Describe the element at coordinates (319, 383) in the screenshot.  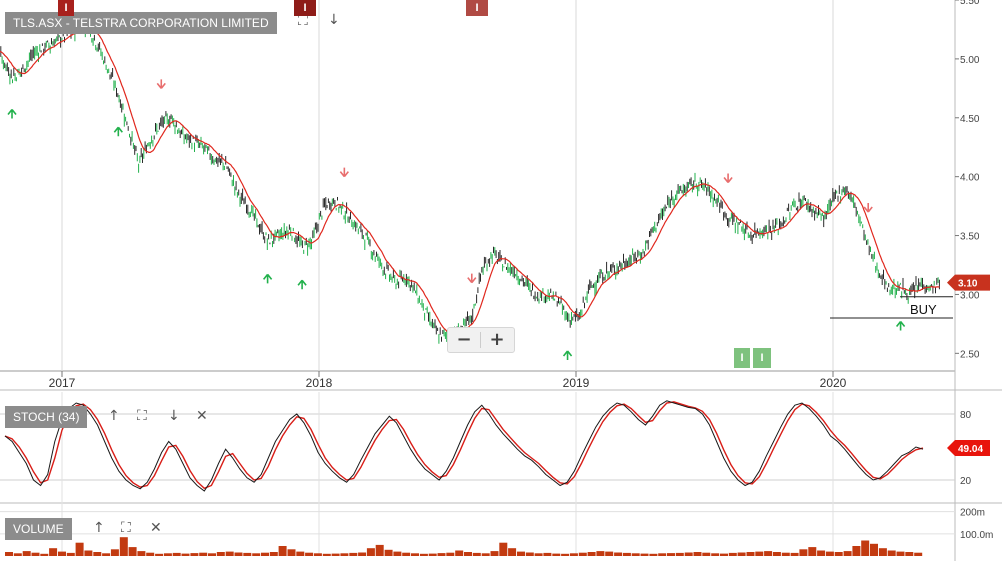
I see `x-tick-label: 2018` at that location.